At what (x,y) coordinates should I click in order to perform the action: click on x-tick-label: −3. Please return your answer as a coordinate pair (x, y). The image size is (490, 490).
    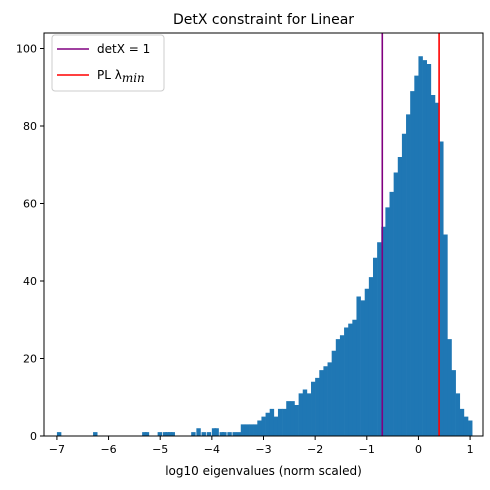
    Looking at the image, I should click on (263, 449).